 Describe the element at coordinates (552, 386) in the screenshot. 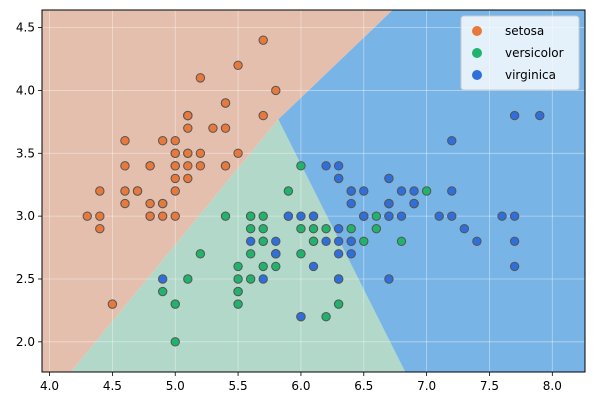

I see `x-tick-label: 8.0` at that location.